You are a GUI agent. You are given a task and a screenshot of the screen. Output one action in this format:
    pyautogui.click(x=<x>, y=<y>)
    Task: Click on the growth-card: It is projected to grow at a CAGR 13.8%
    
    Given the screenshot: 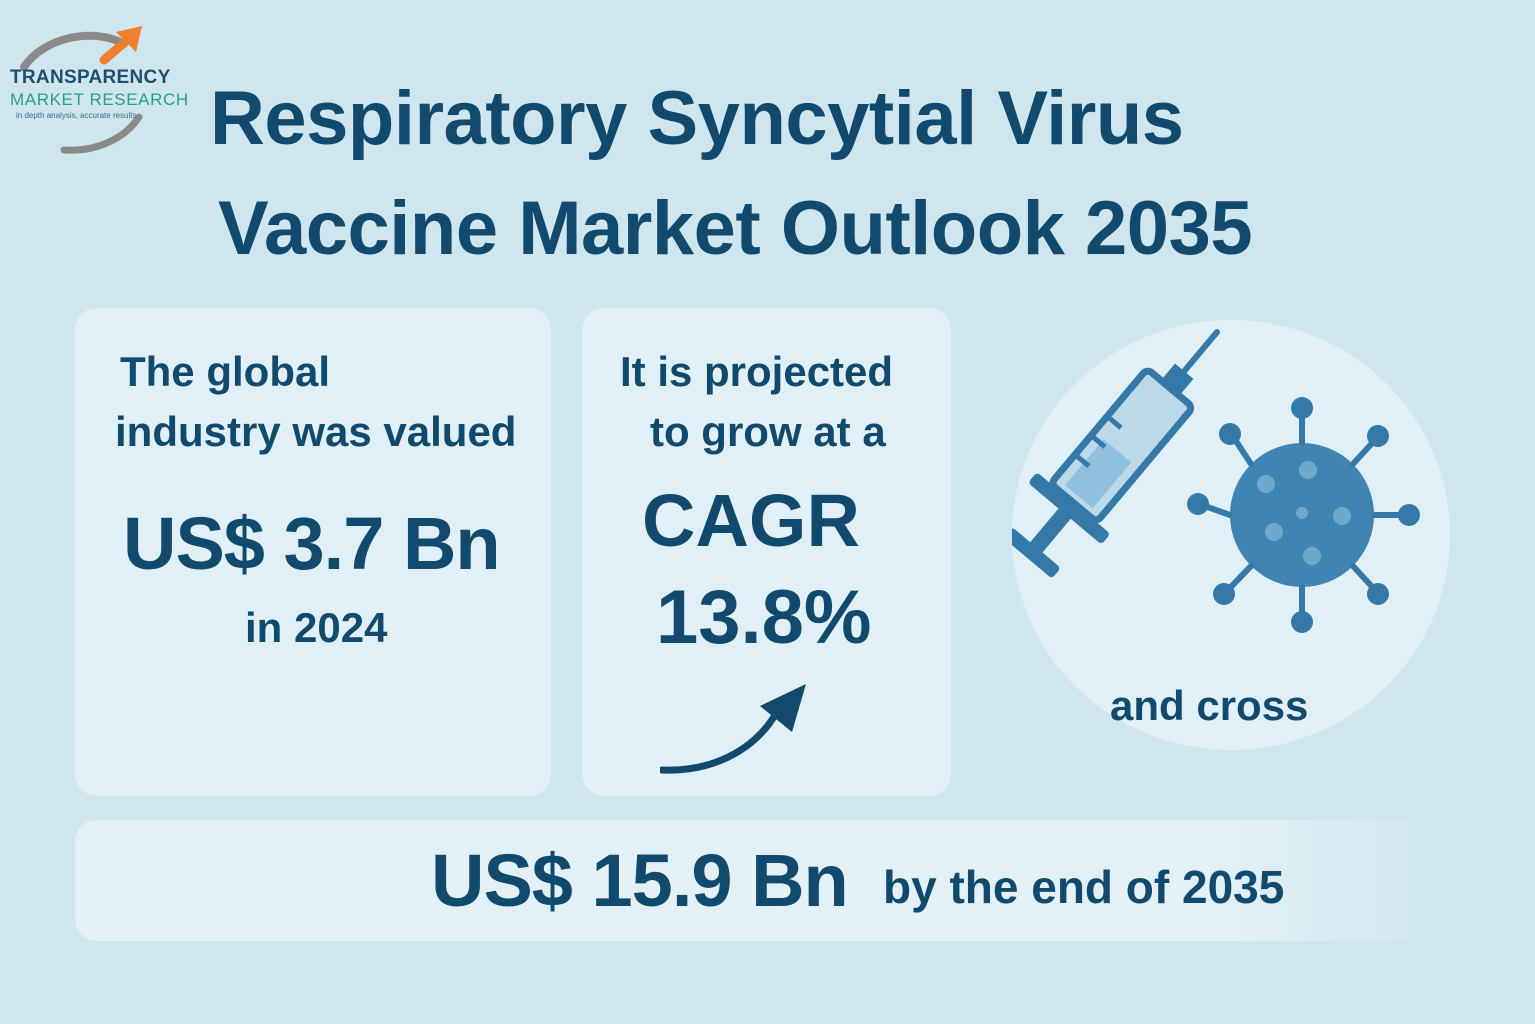 What is the action you would take?
    pyautogui.click(x=766, y=552)
    